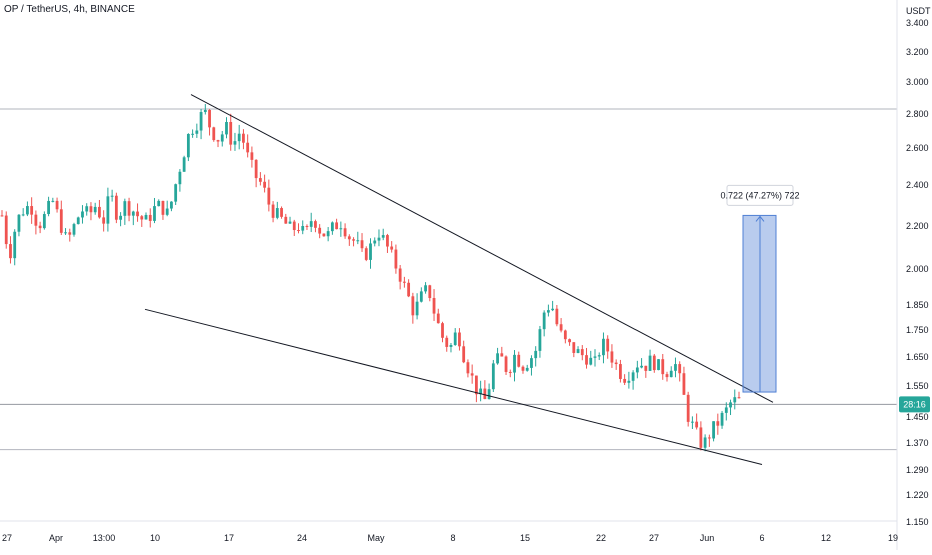  I want to click on measure-arrow-head, so click(760, 218).